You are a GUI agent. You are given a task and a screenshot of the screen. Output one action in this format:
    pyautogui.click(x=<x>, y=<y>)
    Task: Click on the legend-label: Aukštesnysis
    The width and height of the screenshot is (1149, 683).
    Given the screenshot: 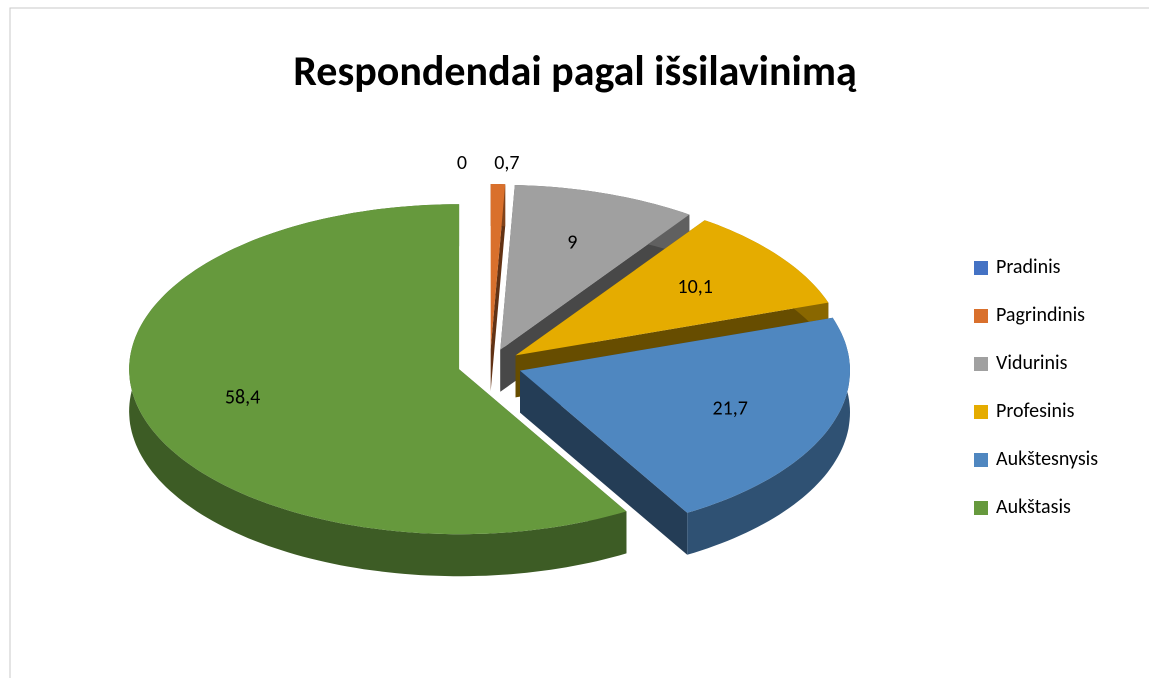 What is the action you would take?
    pyautogui.click(x=1047, y=459)
    